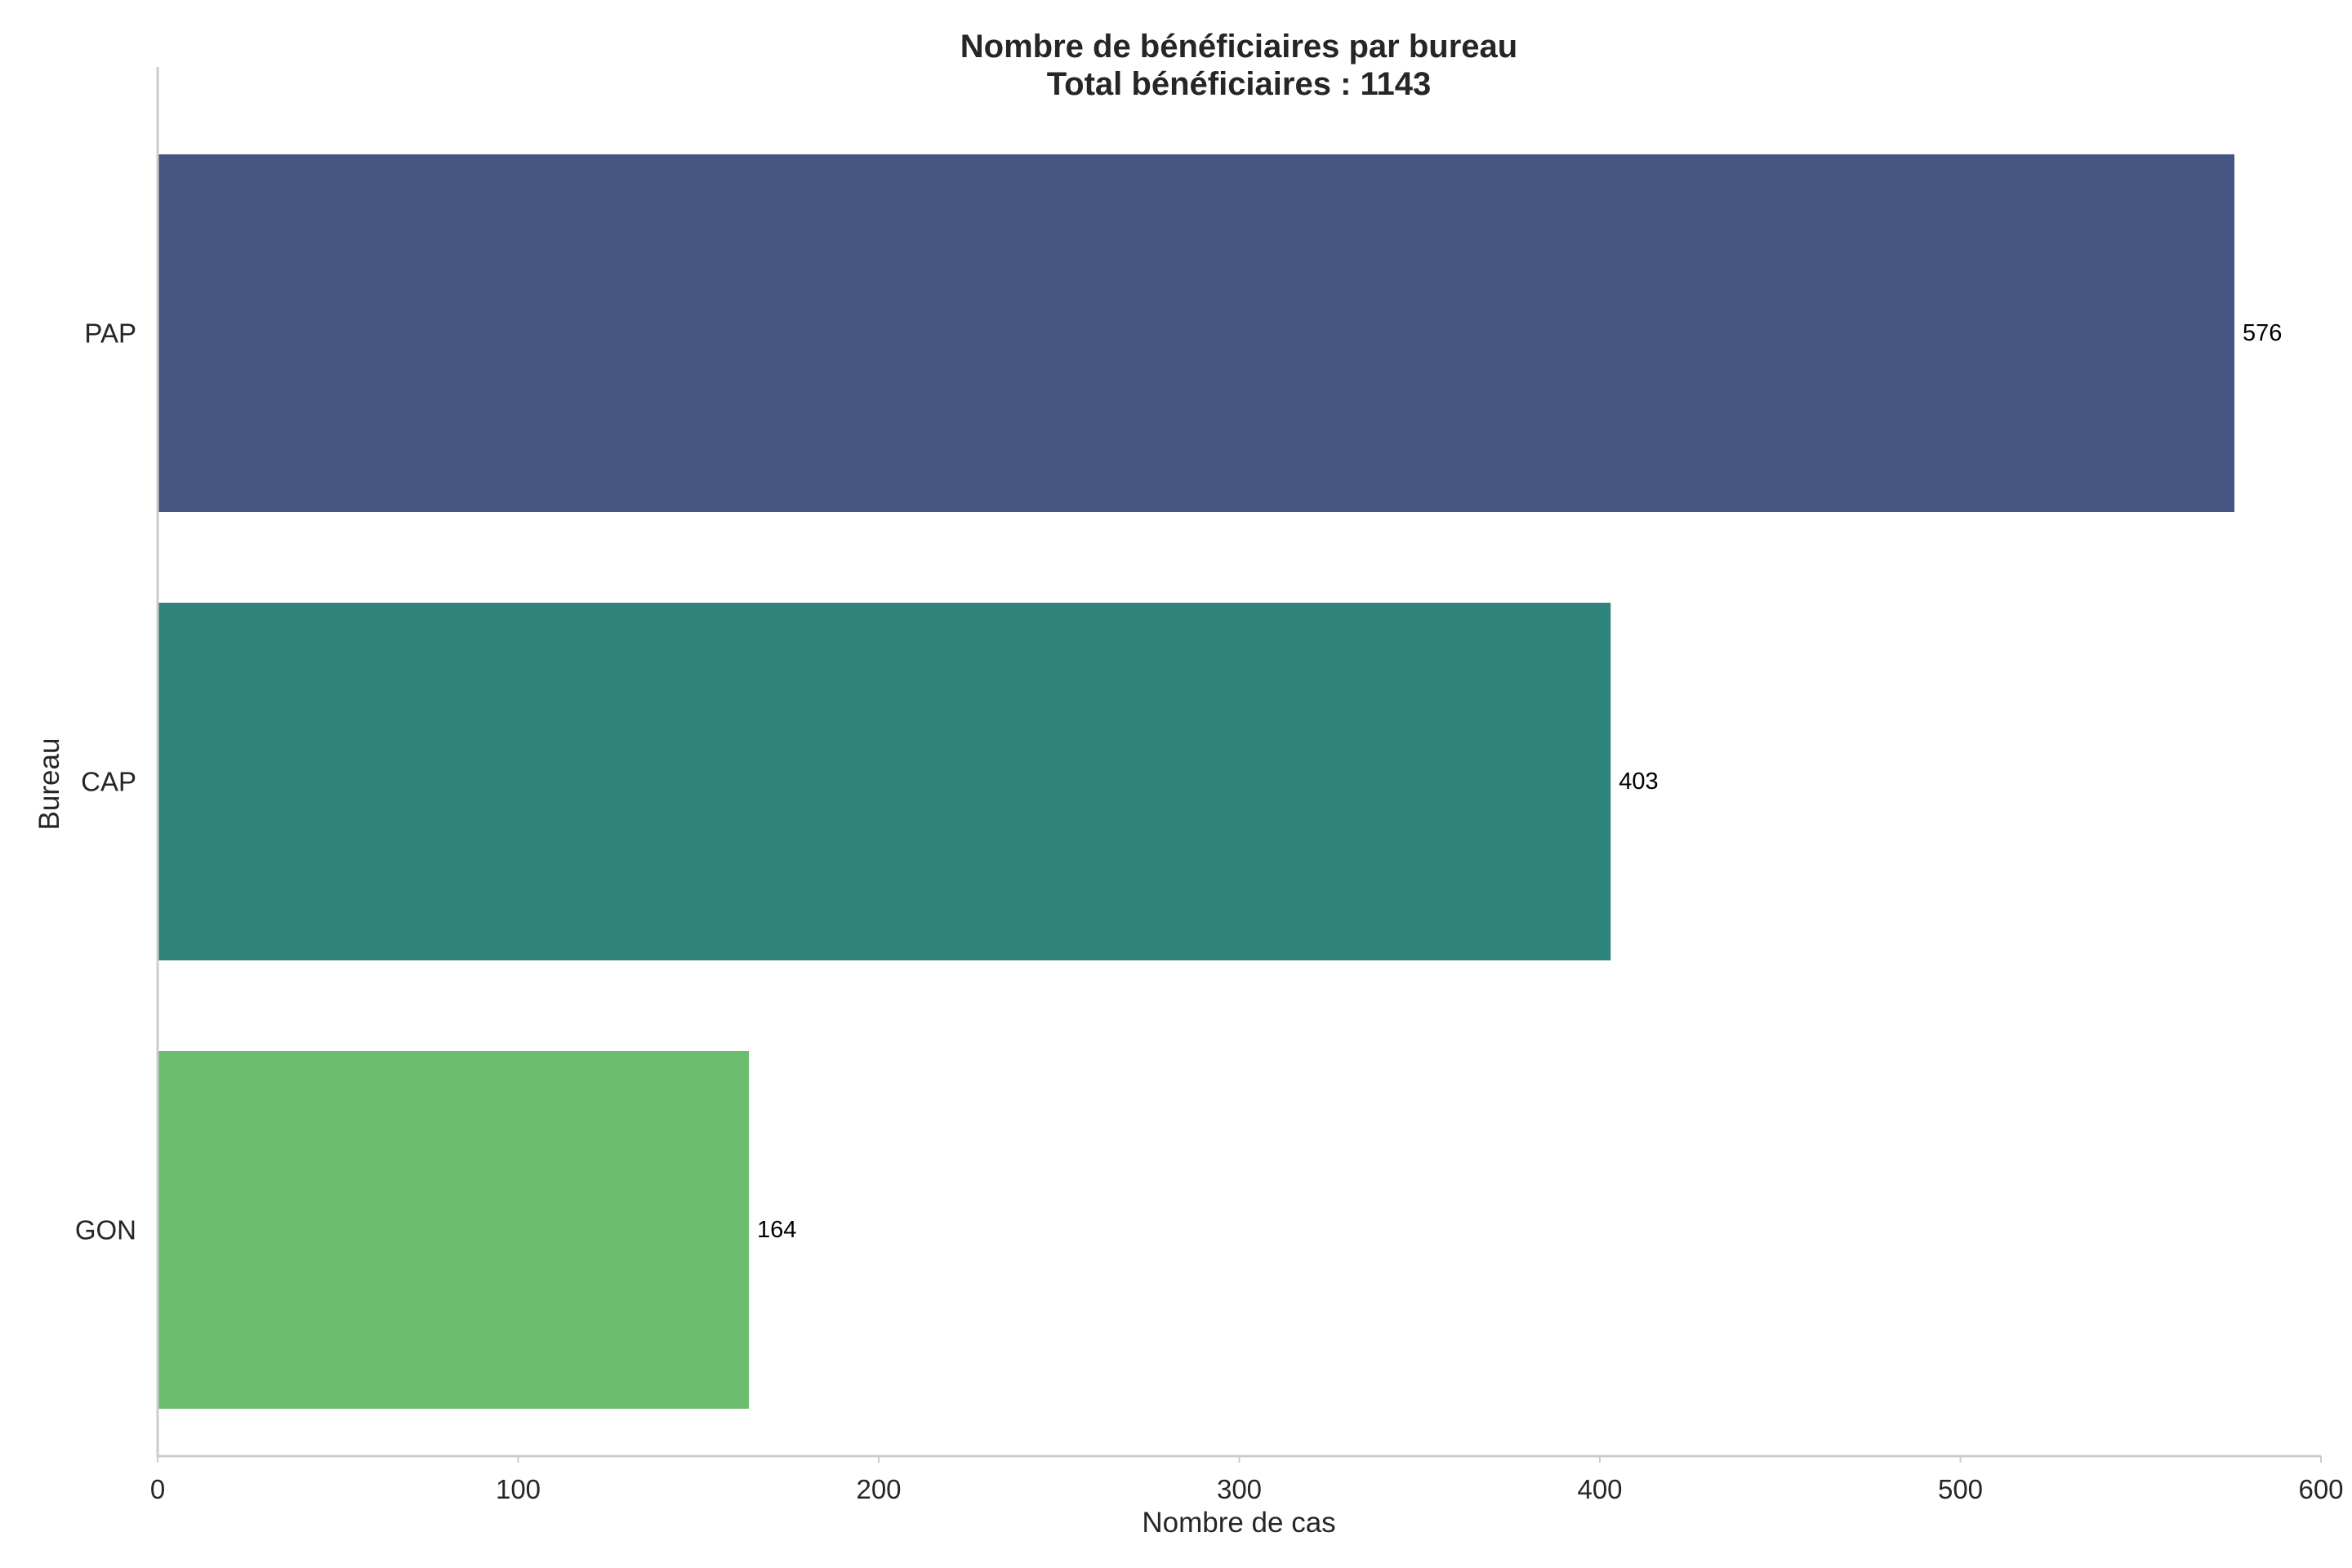  Describe the element at coordinates (878, 1489) in the screenshot. I see `x-tick-label-200: 200` at that location.